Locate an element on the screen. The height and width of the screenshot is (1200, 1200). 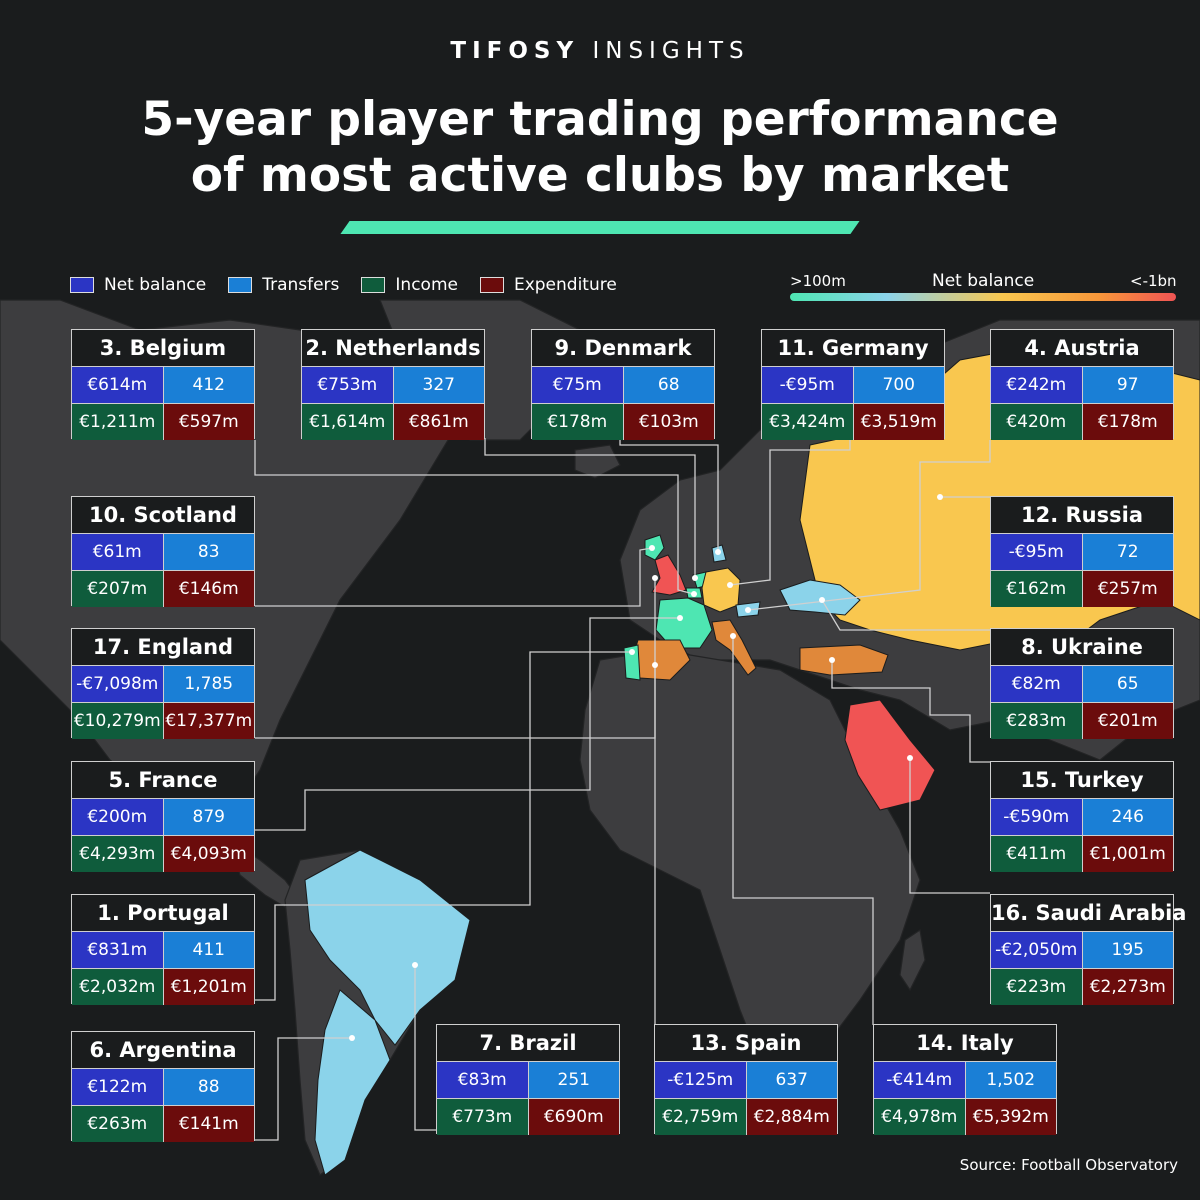
country-card: 9. Denmark €75m 68 €178m €103m is located at coordinates (623, 384).